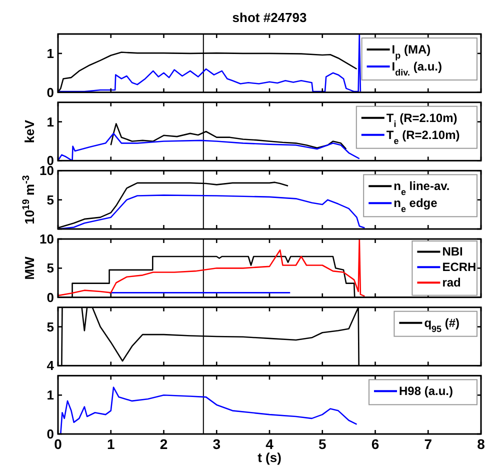 The width and height of the screenshot is (489, 471). Describe the element at coordinates (426, 391) in the screenshot. I see `legend-label: H98 (a.u.)` at that location.